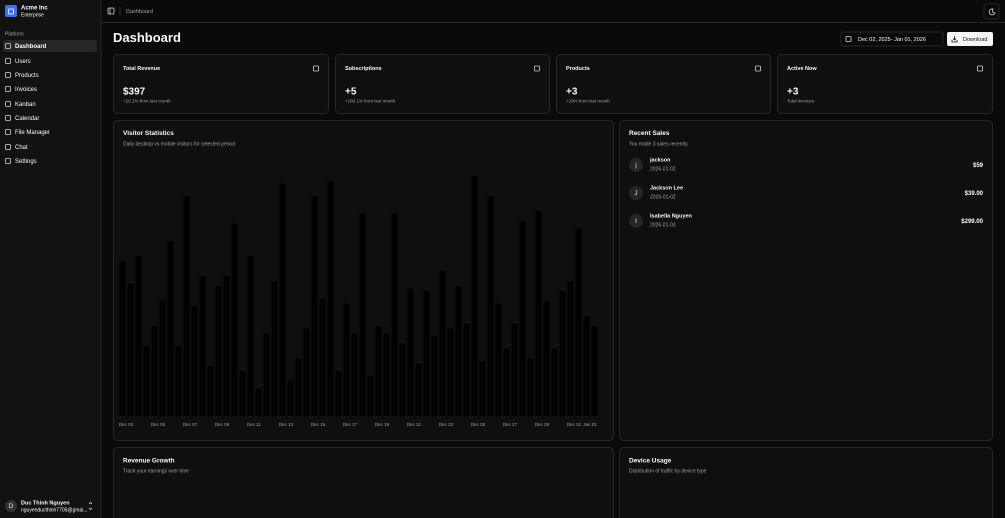 The height and width of the screenshot is (518, 1005). What do you see at coordinates (27, 76) in the screenshot?
I see `nav-item: Products` at bounding box center [27, 76].